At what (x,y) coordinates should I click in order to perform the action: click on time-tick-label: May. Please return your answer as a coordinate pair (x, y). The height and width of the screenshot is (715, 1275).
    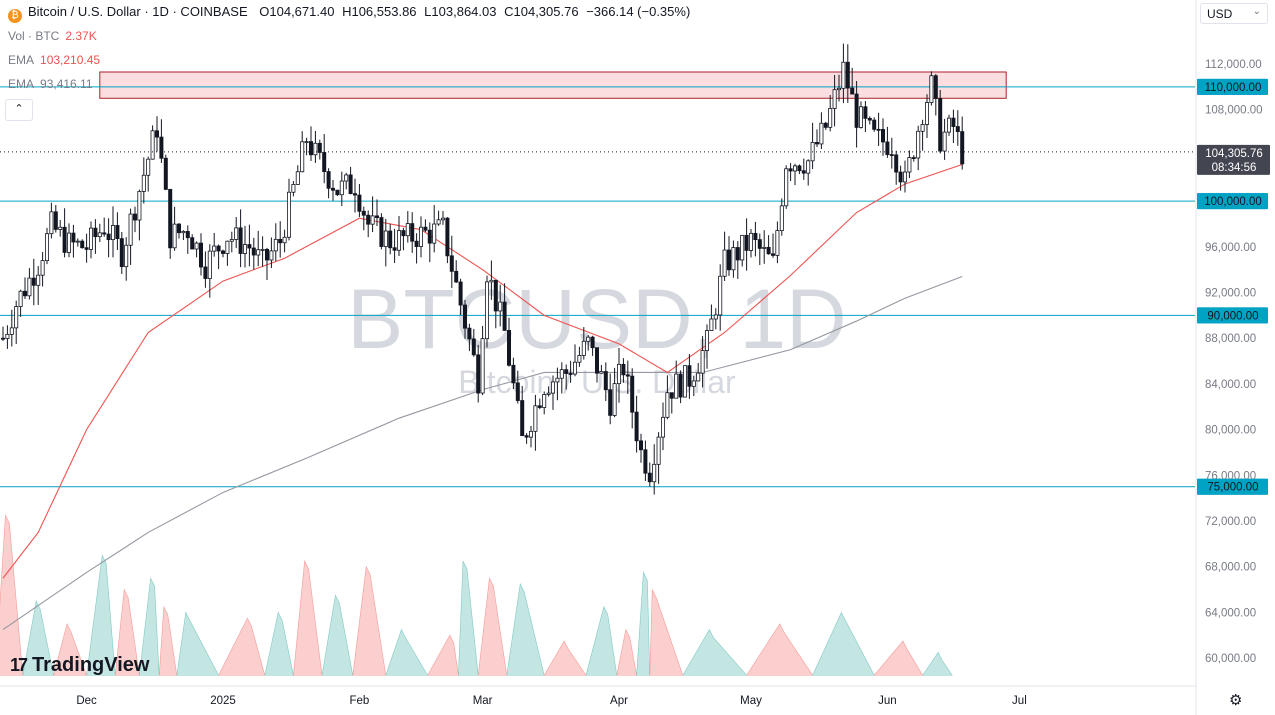
    Looking at the image, I should click on (751, 701).